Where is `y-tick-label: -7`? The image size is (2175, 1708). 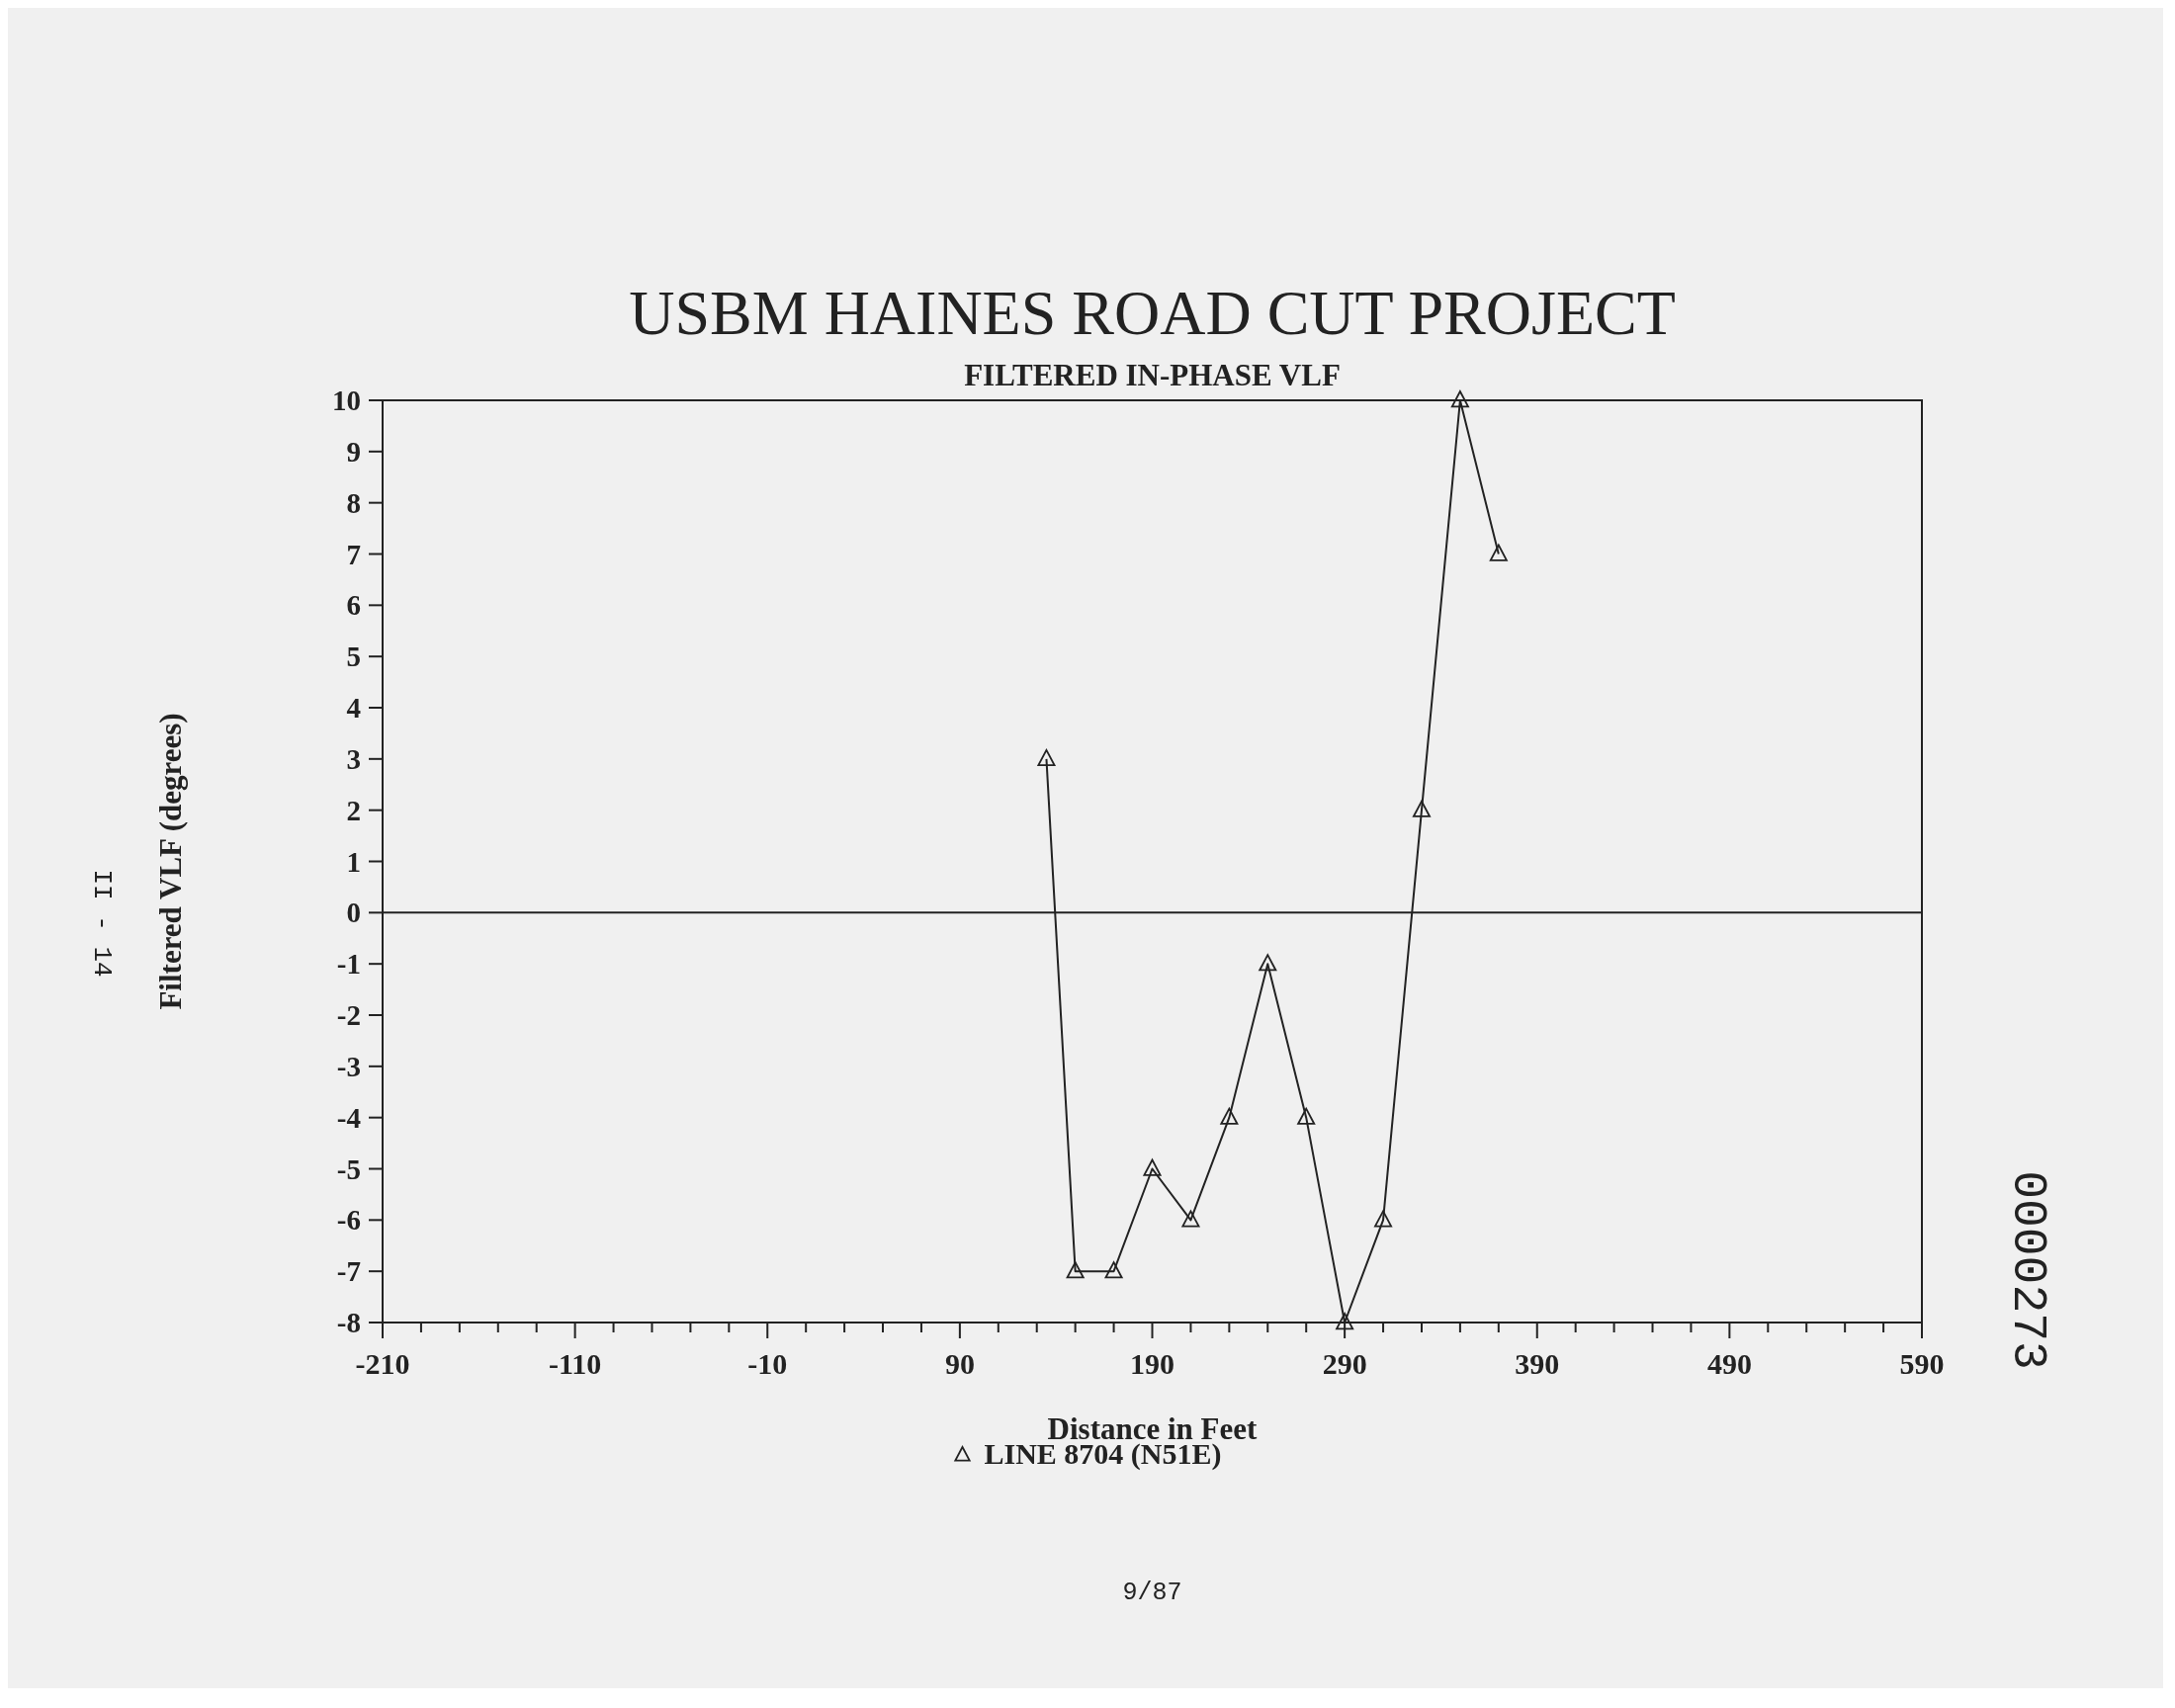
y-tick-label: -7 is located at coordinates (348, 1271).